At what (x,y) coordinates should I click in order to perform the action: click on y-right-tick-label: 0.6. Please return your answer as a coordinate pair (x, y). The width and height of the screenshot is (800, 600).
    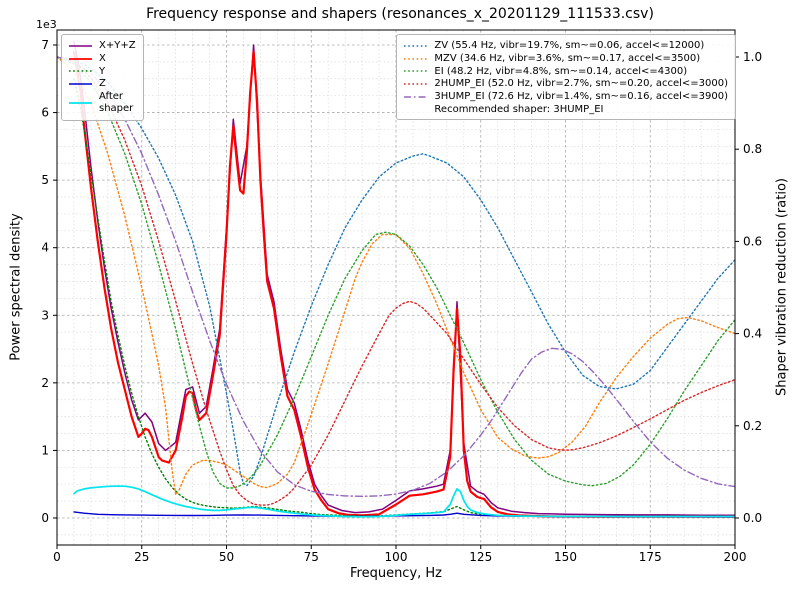
    Looking at the image, I should click on (752, 241).